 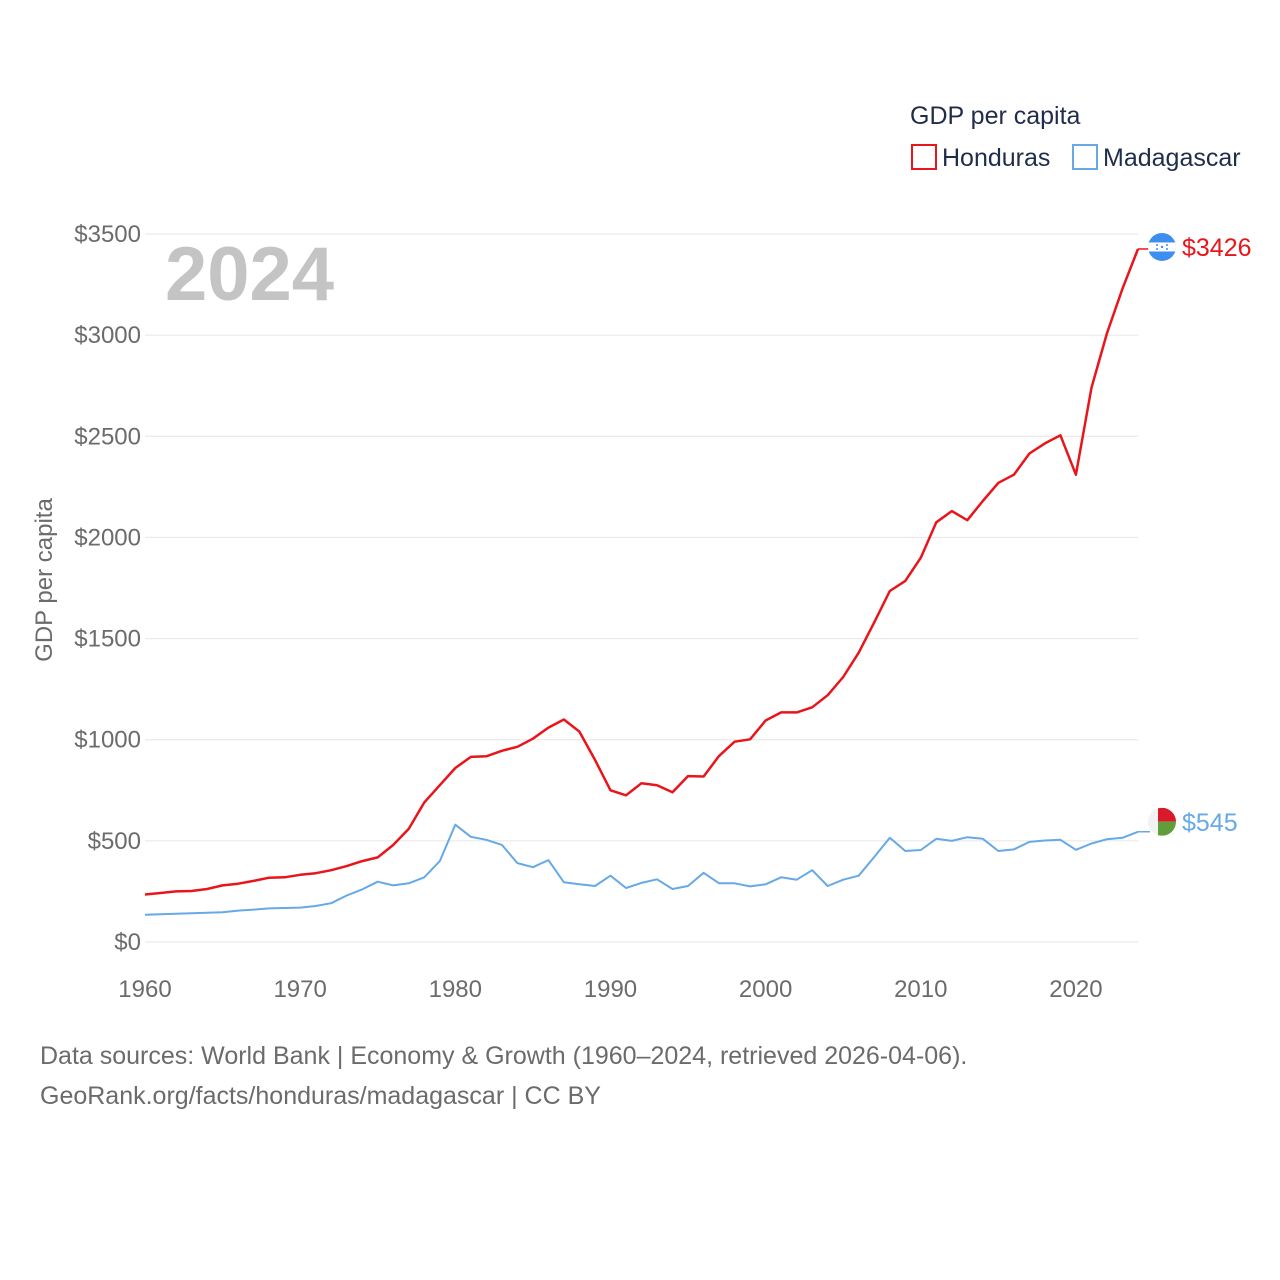 I want to click on honduras-flag-icon, so click(x=1162, y=246).